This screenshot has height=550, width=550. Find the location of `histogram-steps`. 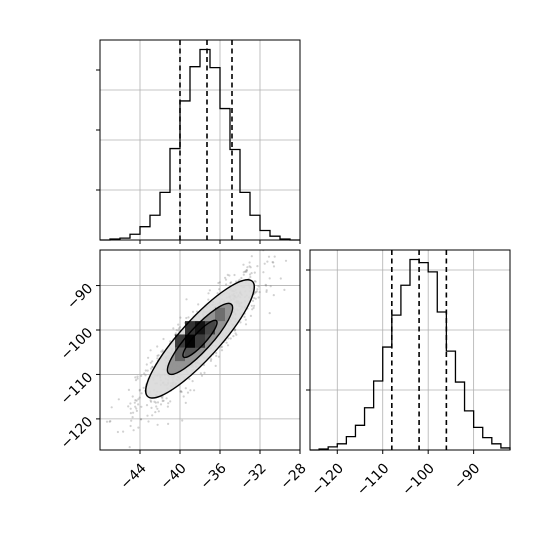

histogram-steps is located at coordinates (410, 354).